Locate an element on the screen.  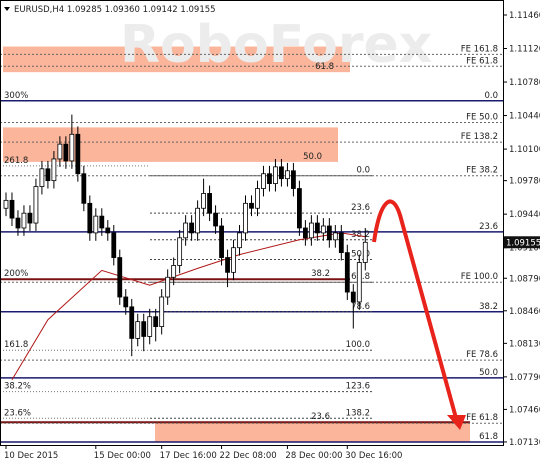
forecast-arrow is located at coordinates (415, 309).